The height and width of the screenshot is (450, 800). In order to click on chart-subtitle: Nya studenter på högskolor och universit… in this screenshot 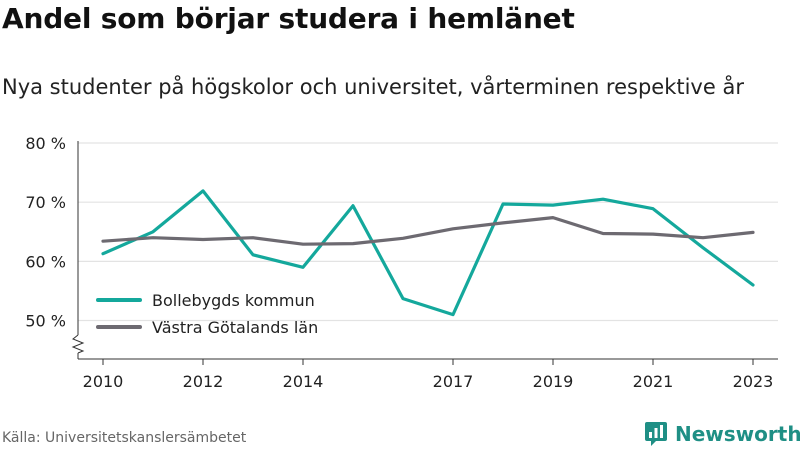, I will do `click(373, 87)`.